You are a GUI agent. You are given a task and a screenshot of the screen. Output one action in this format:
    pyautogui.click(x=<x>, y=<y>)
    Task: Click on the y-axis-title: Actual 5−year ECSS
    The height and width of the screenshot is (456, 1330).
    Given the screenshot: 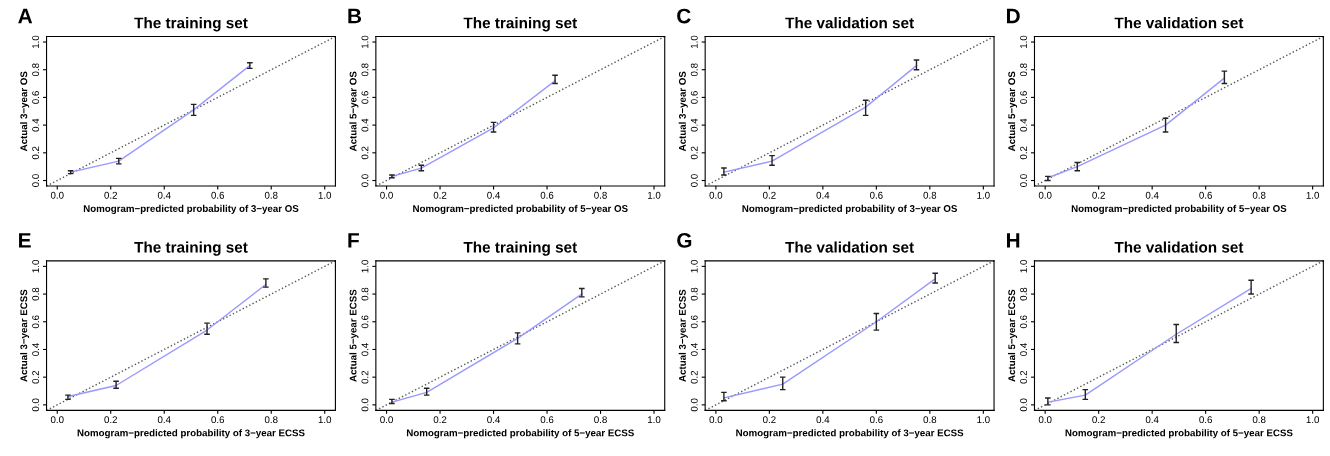 What is the action you would take?
    pyautogui.click(x=1013, y=335)
    